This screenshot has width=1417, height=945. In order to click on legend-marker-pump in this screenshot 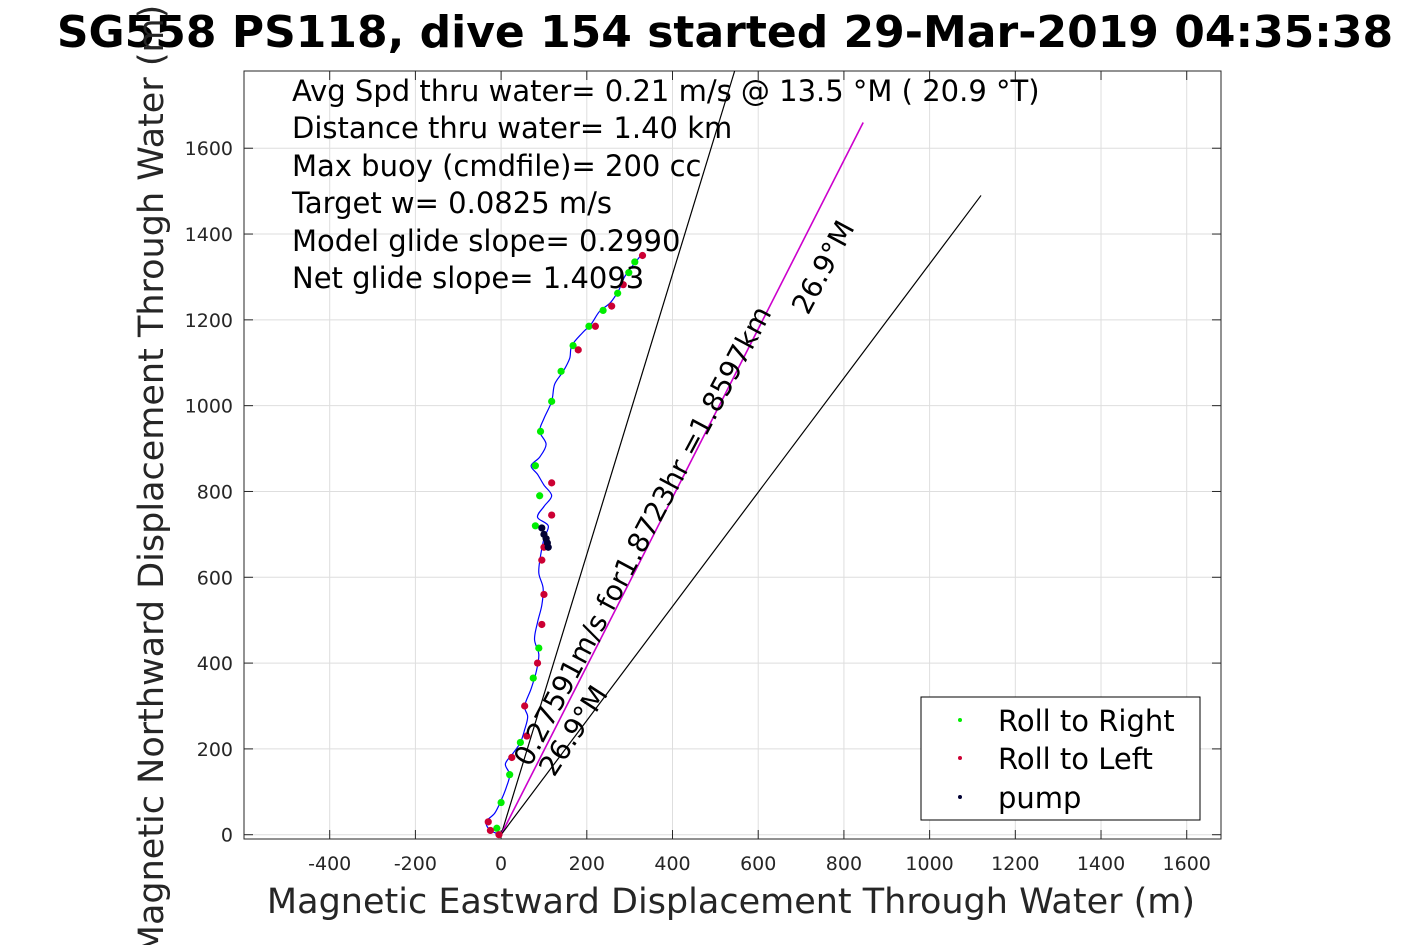, I will do `click(960, 797)`.